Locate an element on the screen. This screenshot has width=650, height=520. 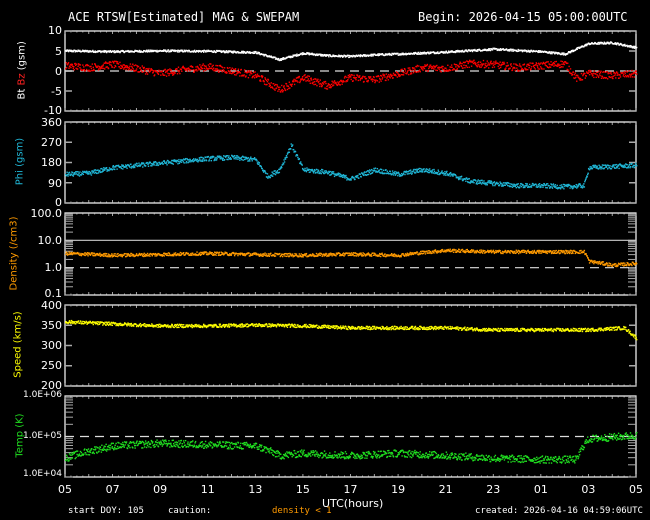
density-series is located at coordinates (351, 258).